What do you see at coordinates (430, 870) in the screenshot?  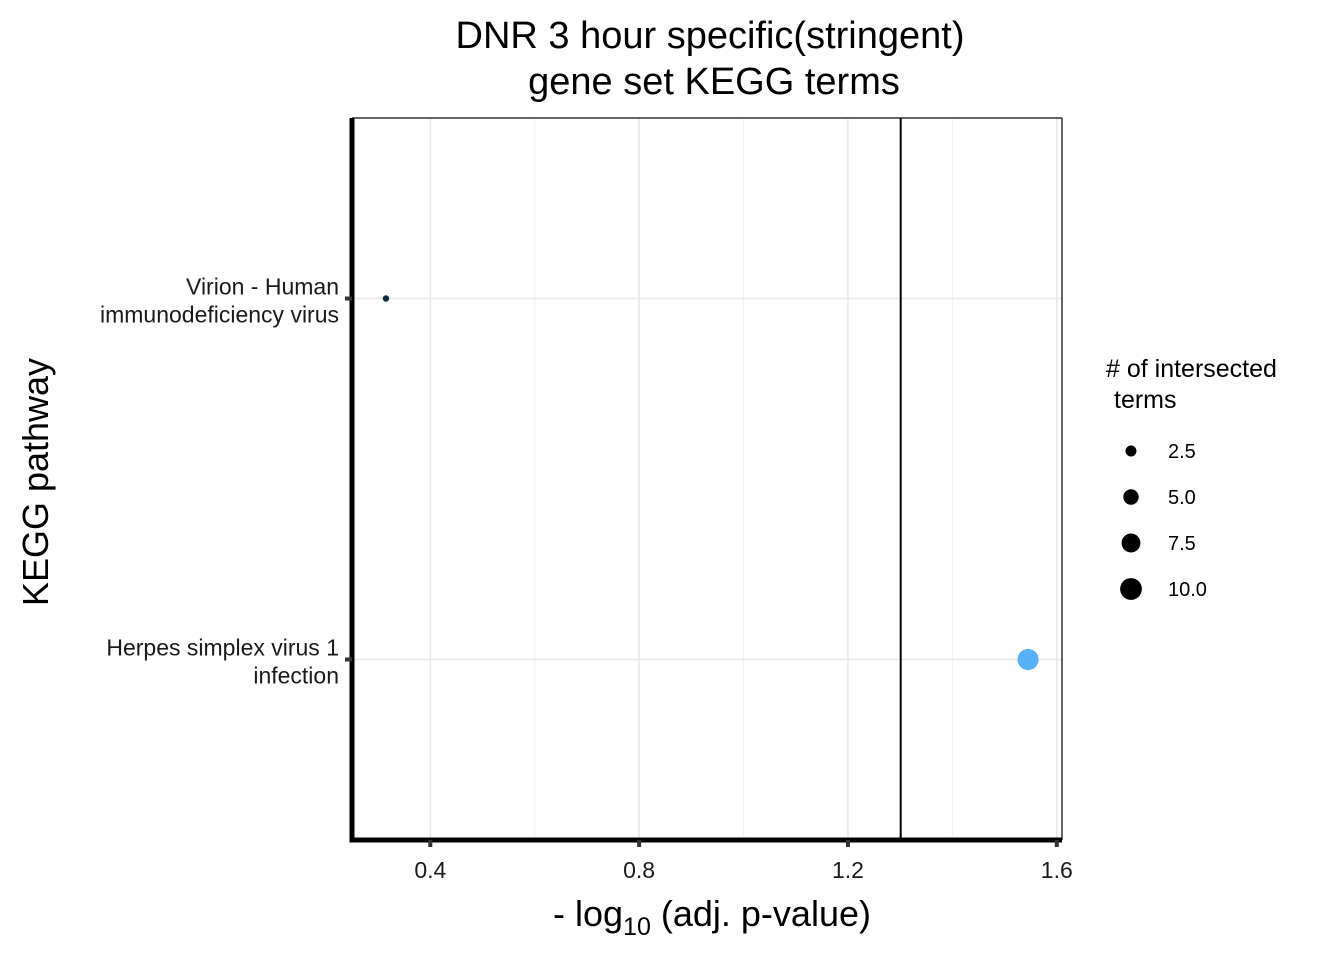 I see `x-tick-label: 0.4` at bounding box center [430, 870].